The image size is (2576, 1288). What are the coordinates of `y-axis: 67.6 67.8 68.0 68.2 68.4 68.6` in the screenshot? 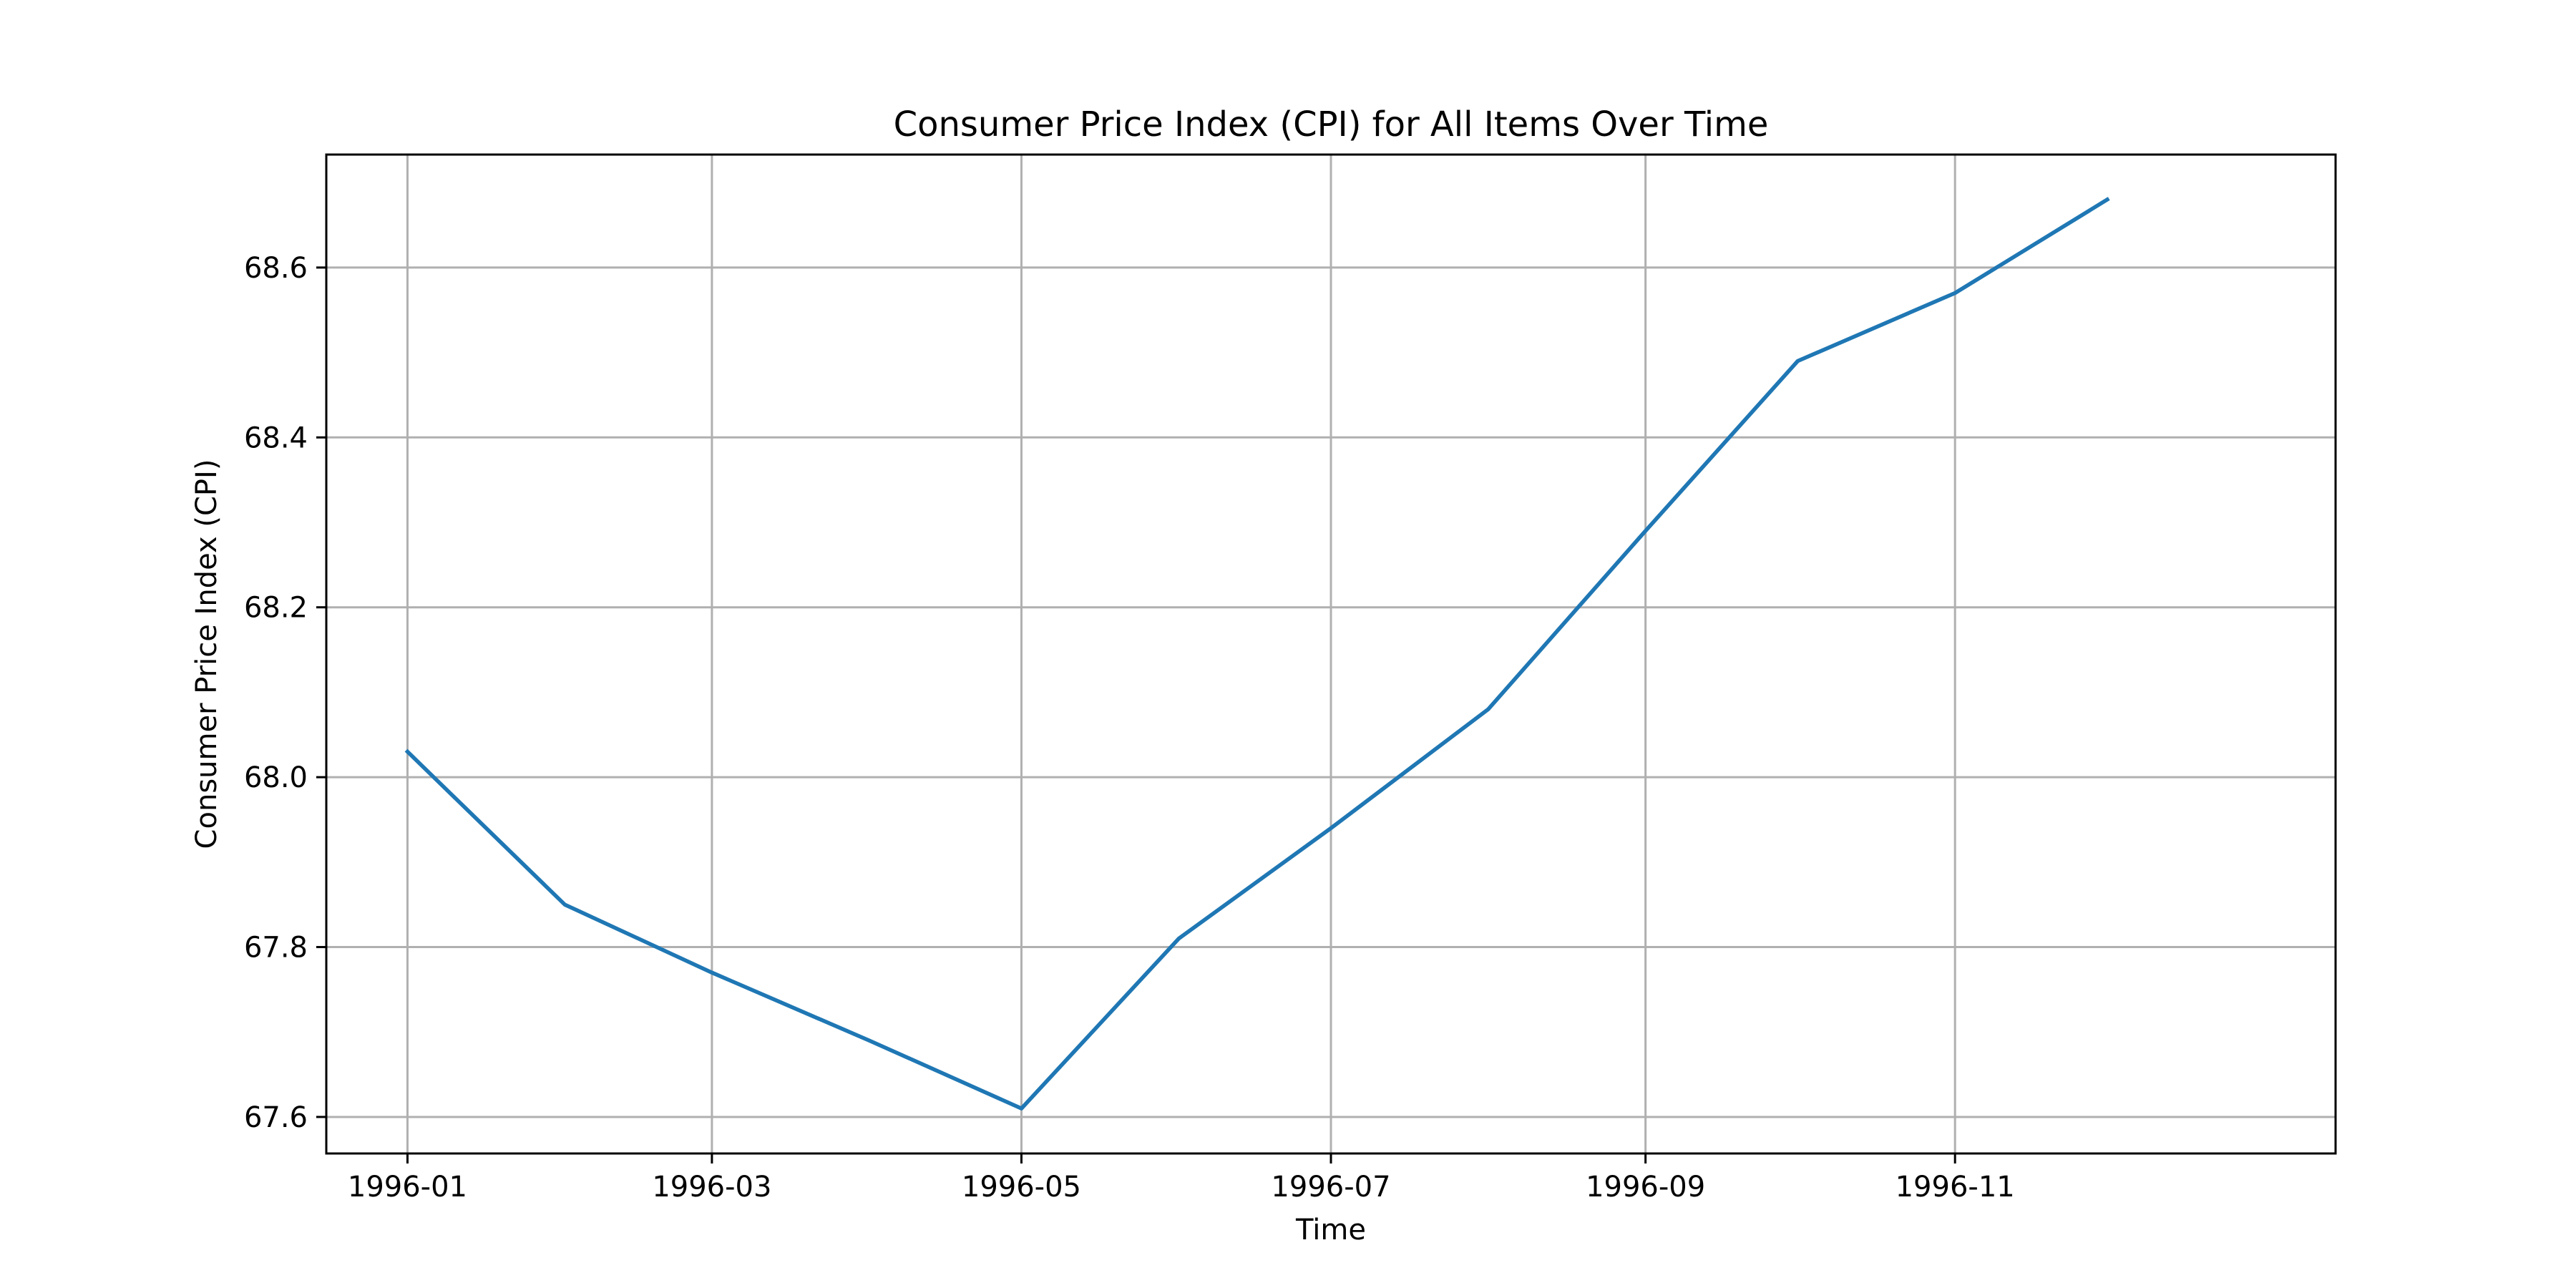 It's located at (285, 693).